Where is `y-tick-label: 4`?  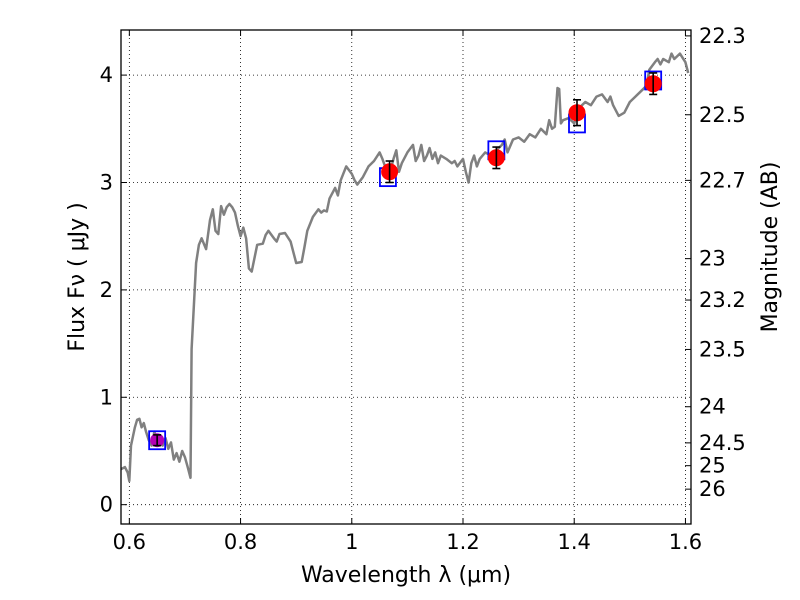 y-tick-label: 4 is located at coordinates (106, 75).